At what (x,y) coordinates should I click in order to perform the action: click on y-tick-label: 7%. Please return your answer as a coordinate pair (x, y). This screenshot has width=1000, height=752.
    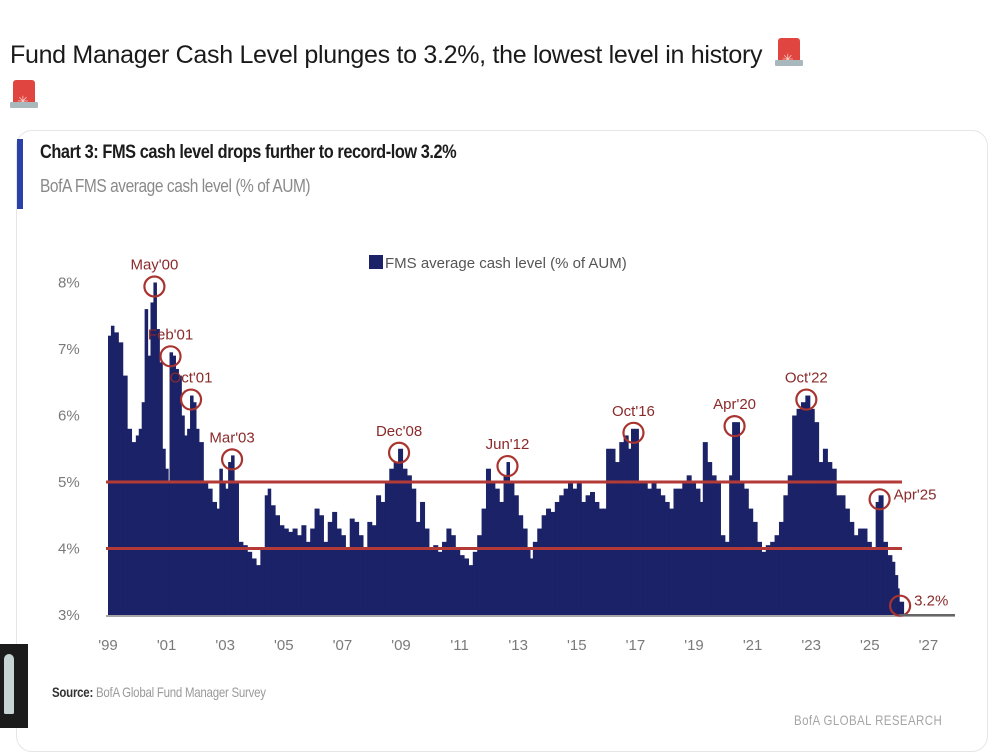
    Looking at the image, I should click on (69, 349).